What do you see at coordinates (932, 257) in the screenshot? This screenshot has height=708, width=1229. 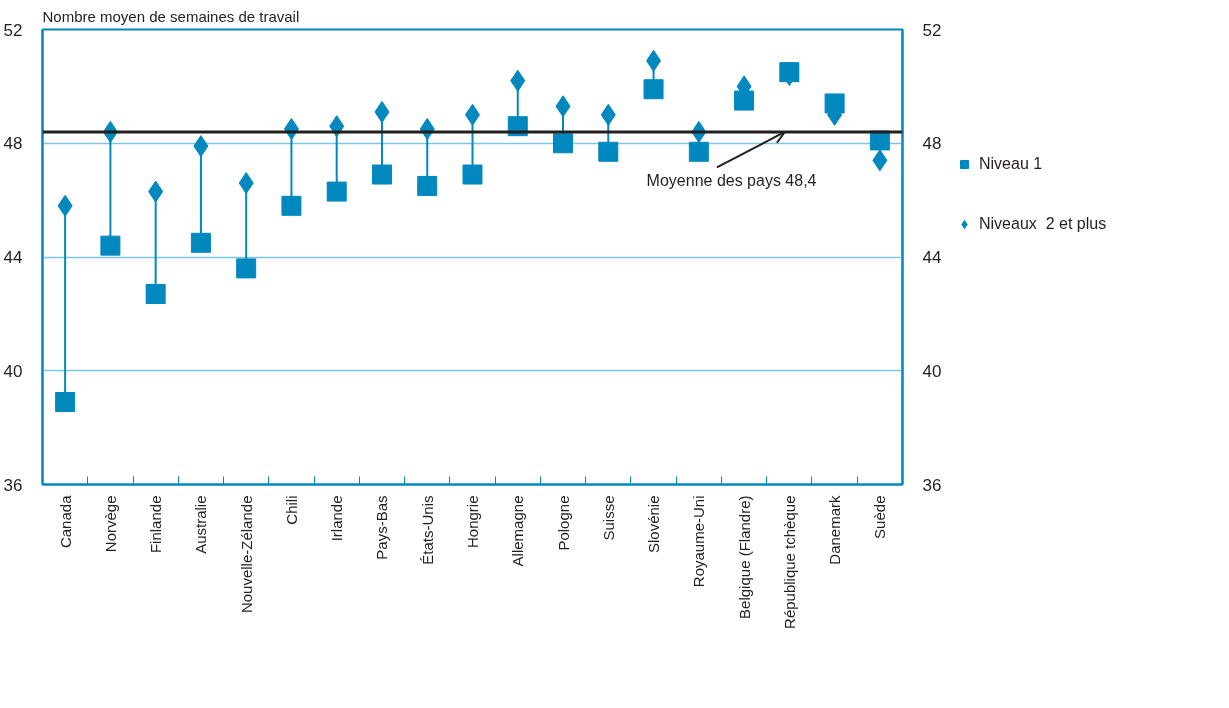 I see `y2-tick-label: 44` at bounding box center [932, 257].